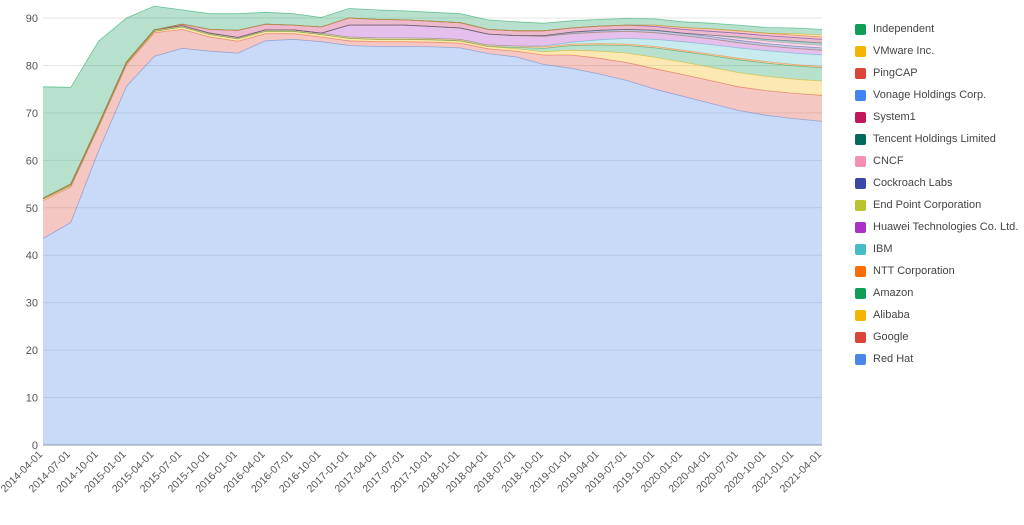 The image size is (1024, 525). I want to click on legend-item-system1: System1, so click(936, 117).